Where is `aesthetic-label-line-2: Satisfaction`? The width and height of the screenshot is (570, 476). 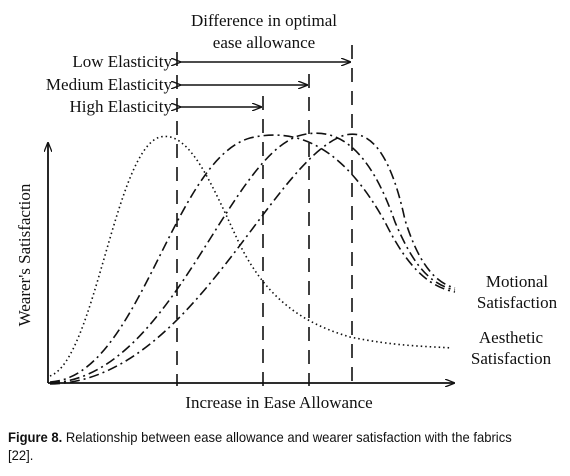 aesthetic-label-line-2: Satisfaction is located at coordinates (511, 358).